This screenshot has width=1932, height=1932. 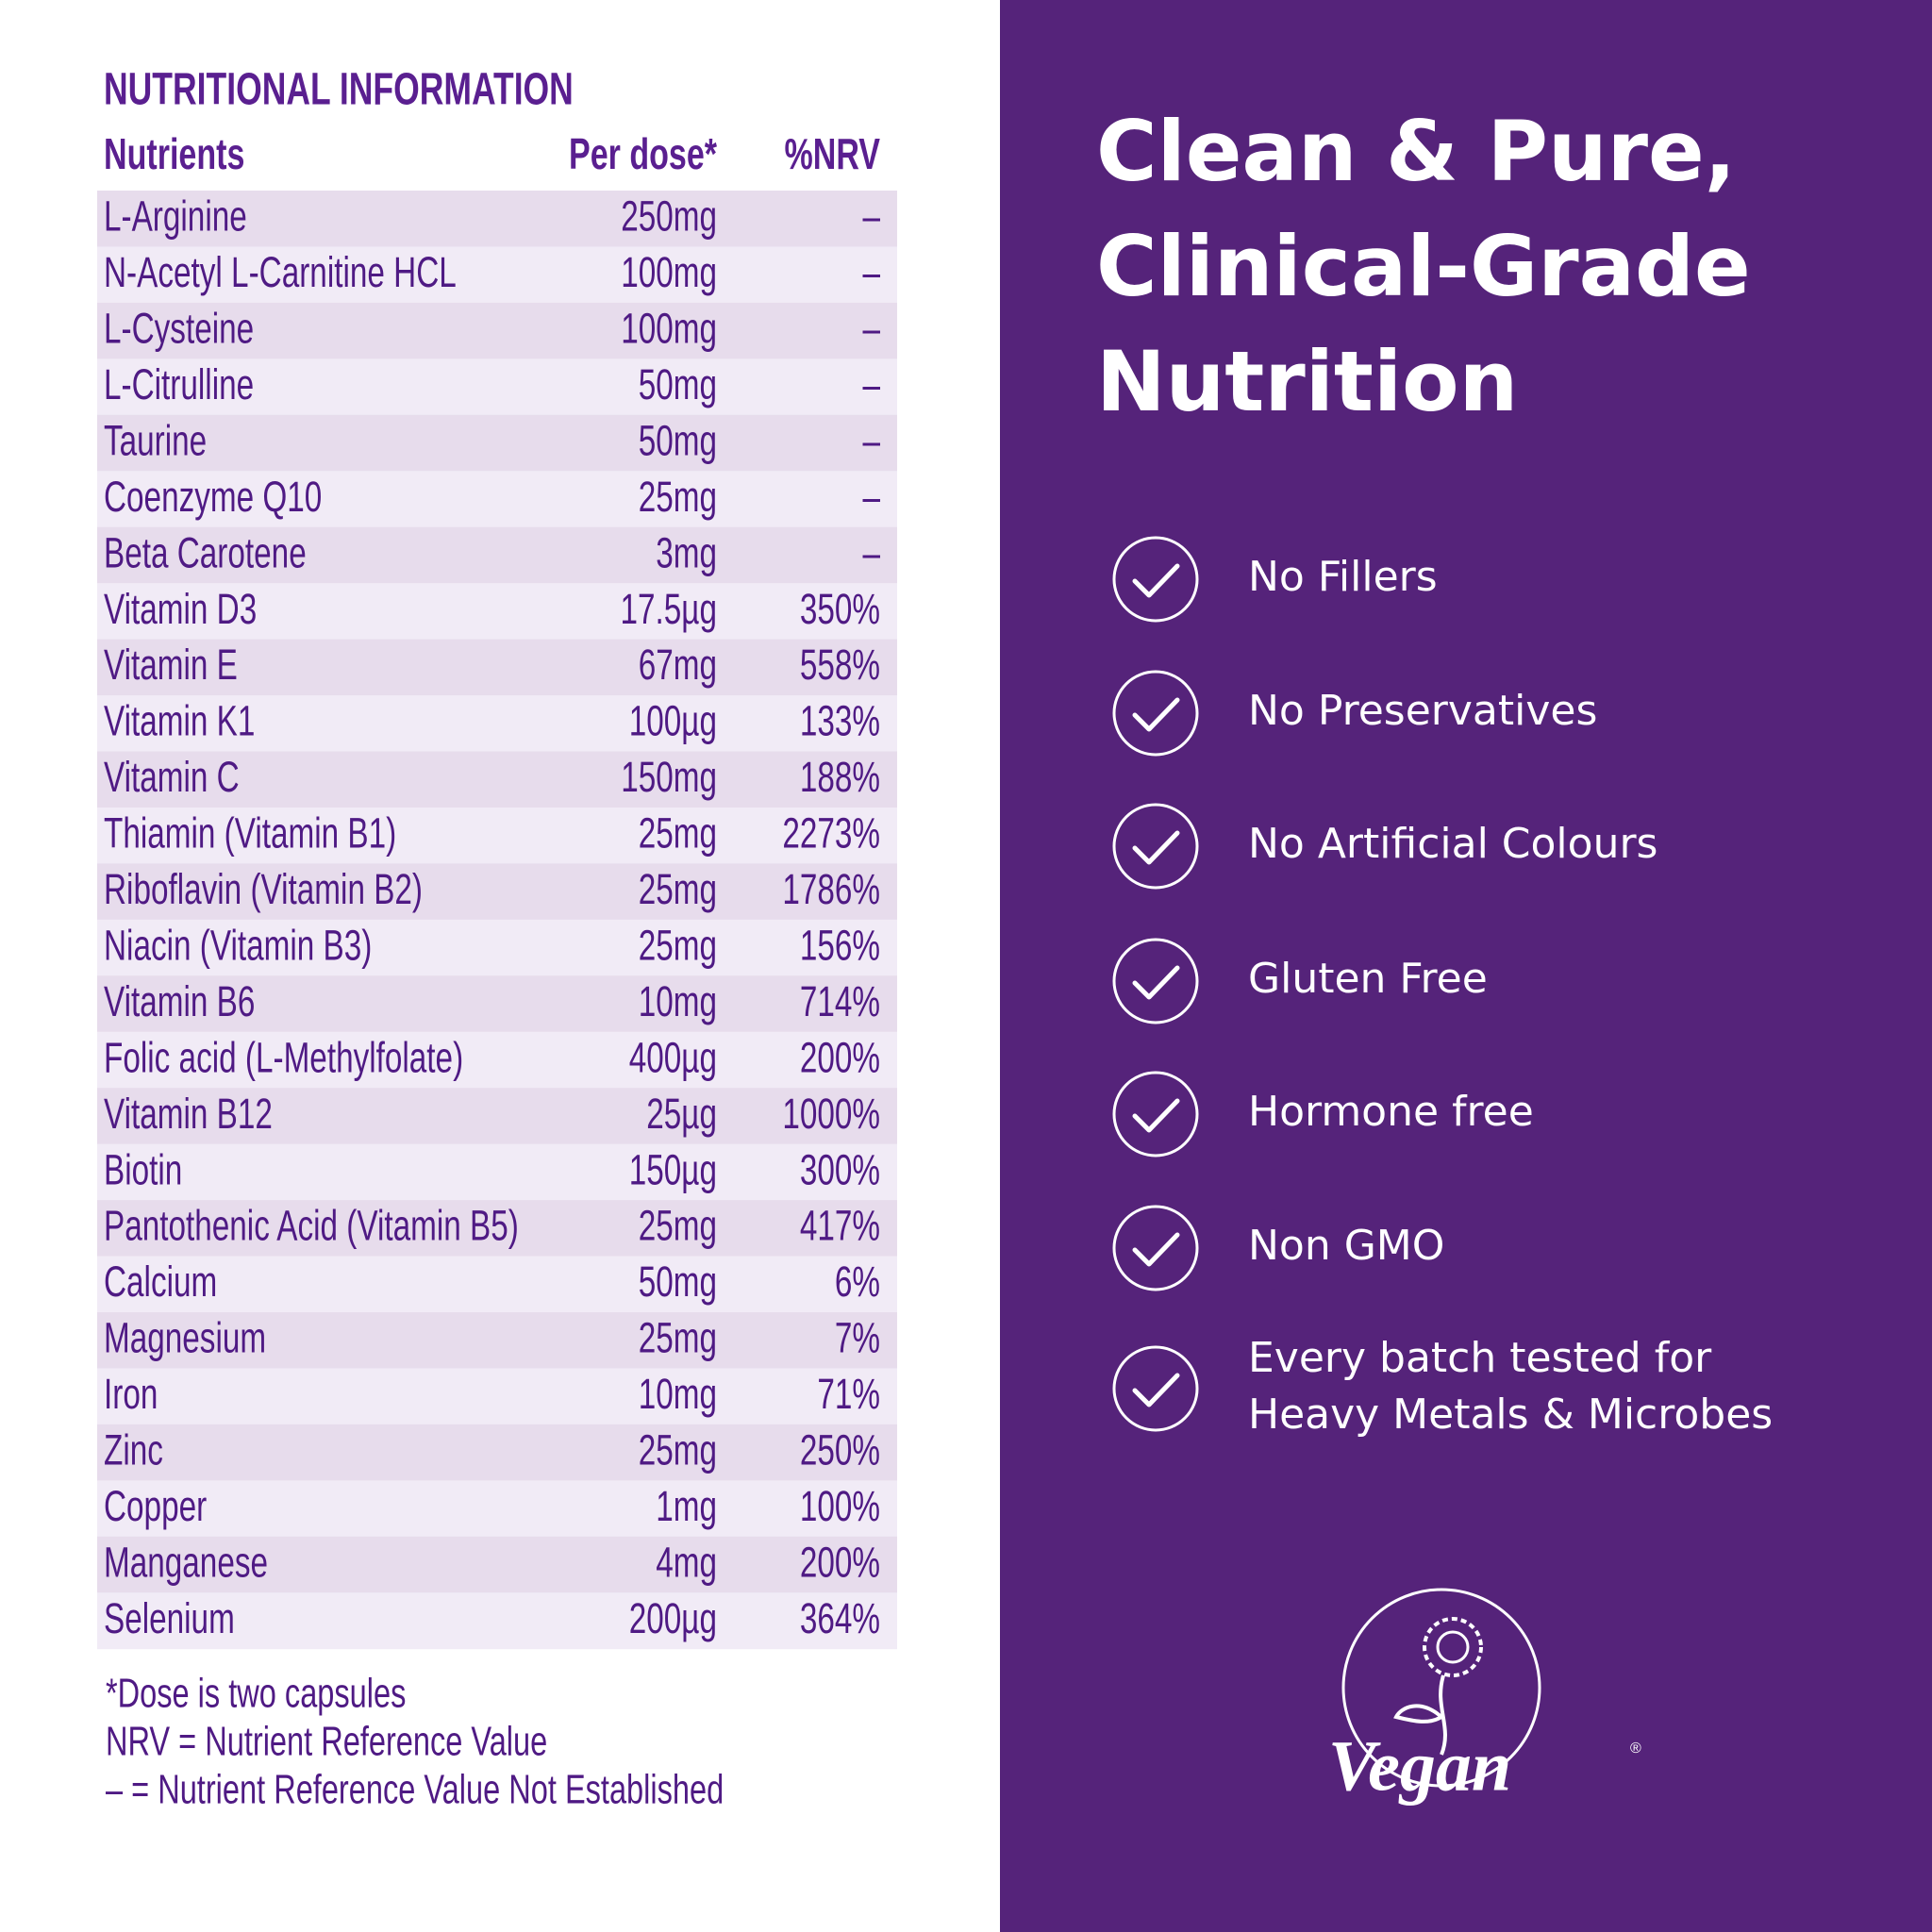 What do you see at coordinates (840, 665) in the screenshot?
I see `nrv: 558%` at bounding box center [840, 665].